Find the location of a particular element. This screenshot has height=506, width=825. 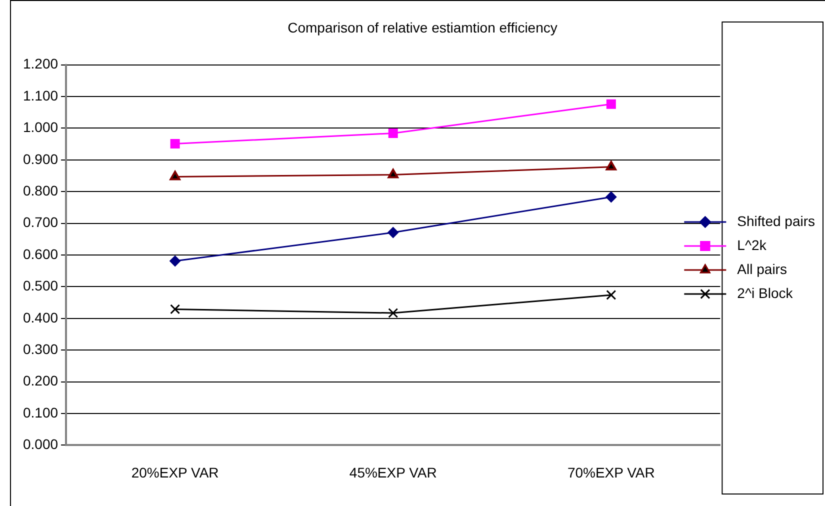

y-tick-label: 0.500 is located at coordinates (40, 286).